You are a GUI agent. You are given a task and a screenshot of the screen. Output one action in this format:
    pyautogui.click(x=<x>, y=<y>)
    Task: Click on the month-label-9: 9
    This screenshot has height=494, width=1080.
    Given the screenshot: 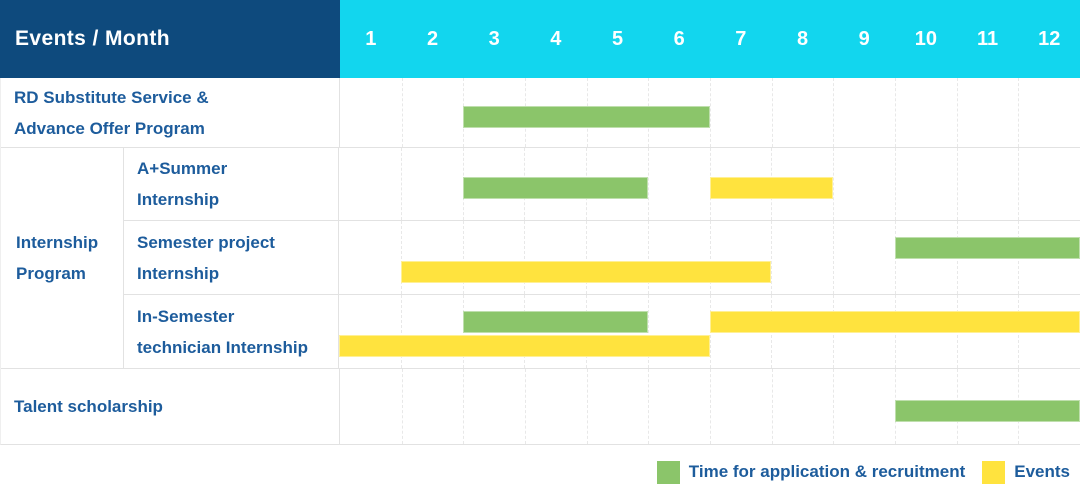 What is the action you would take?
    pyautogui.click(x=864, y=38)
    